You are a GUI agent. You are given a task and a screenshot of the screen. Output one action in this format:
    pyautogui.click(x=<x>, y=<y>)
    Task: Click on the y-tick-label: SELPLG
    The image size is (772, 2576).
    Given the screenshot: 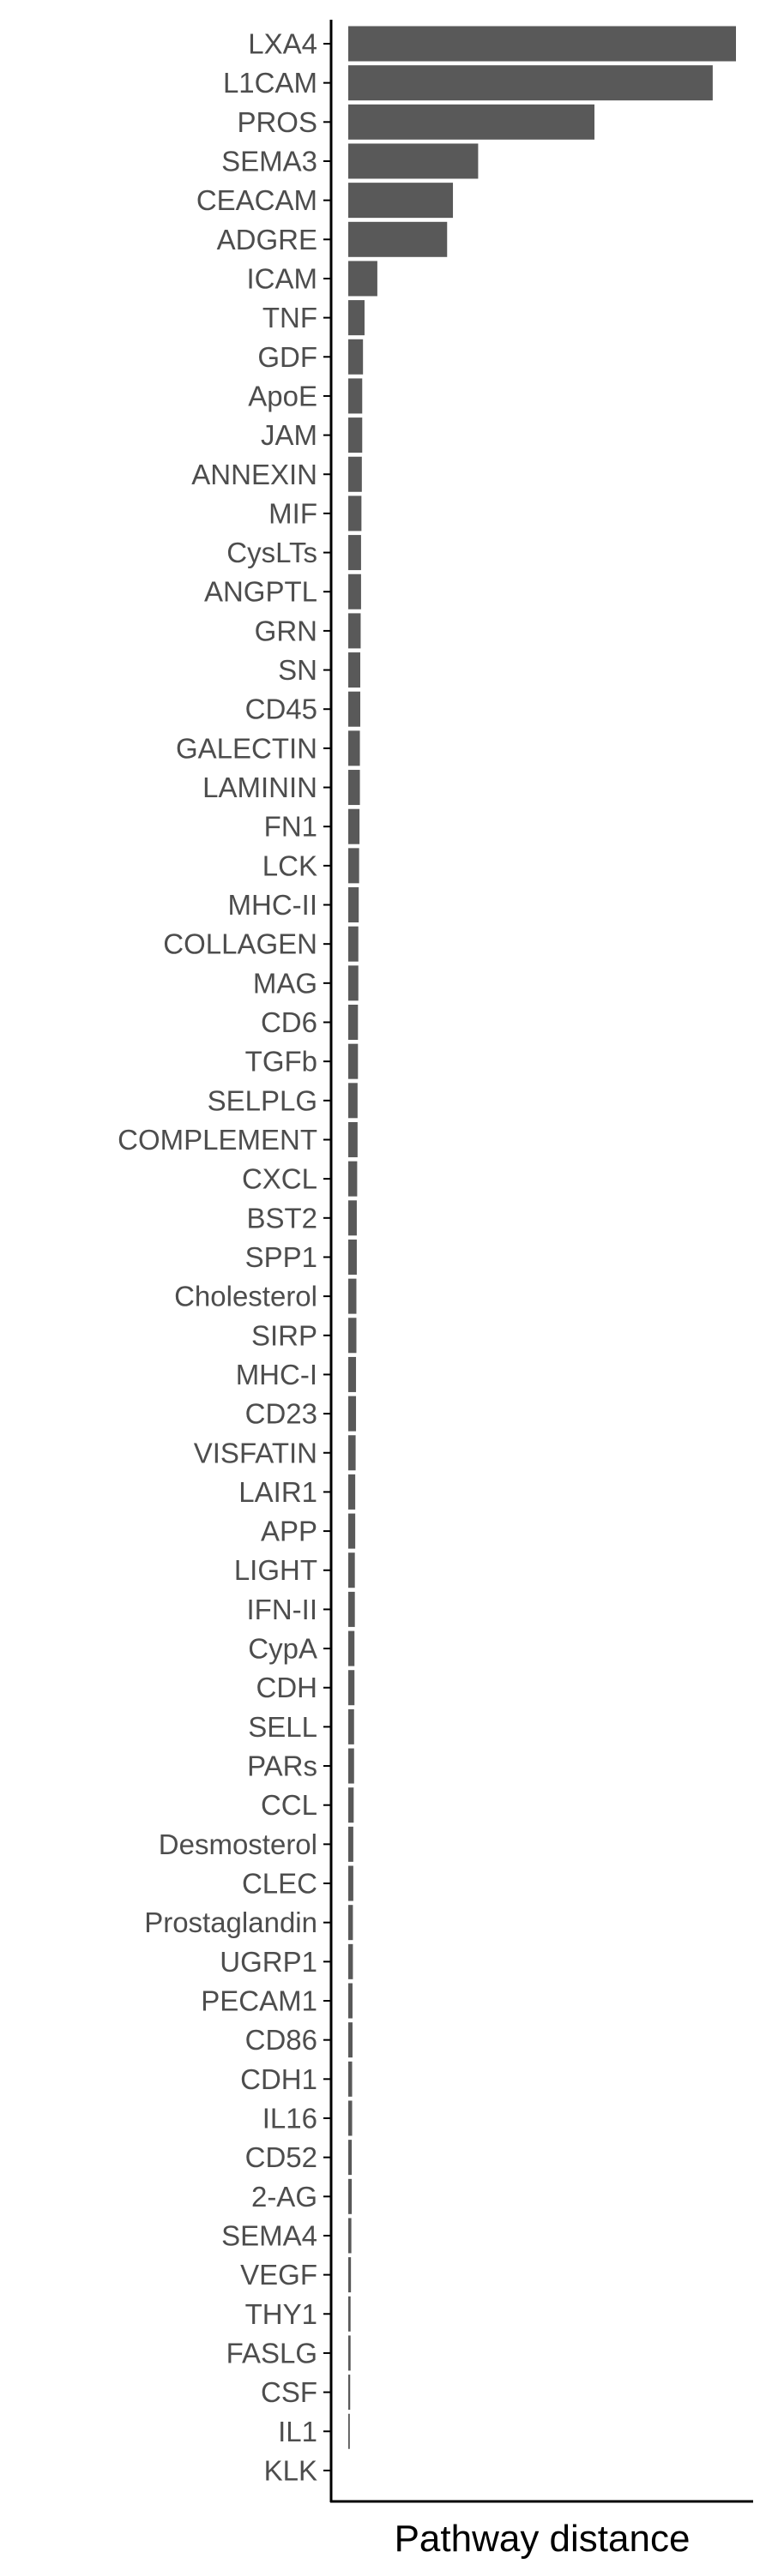 What is the action you would take?
    pyautogui.click(x=262, y=1100)
    